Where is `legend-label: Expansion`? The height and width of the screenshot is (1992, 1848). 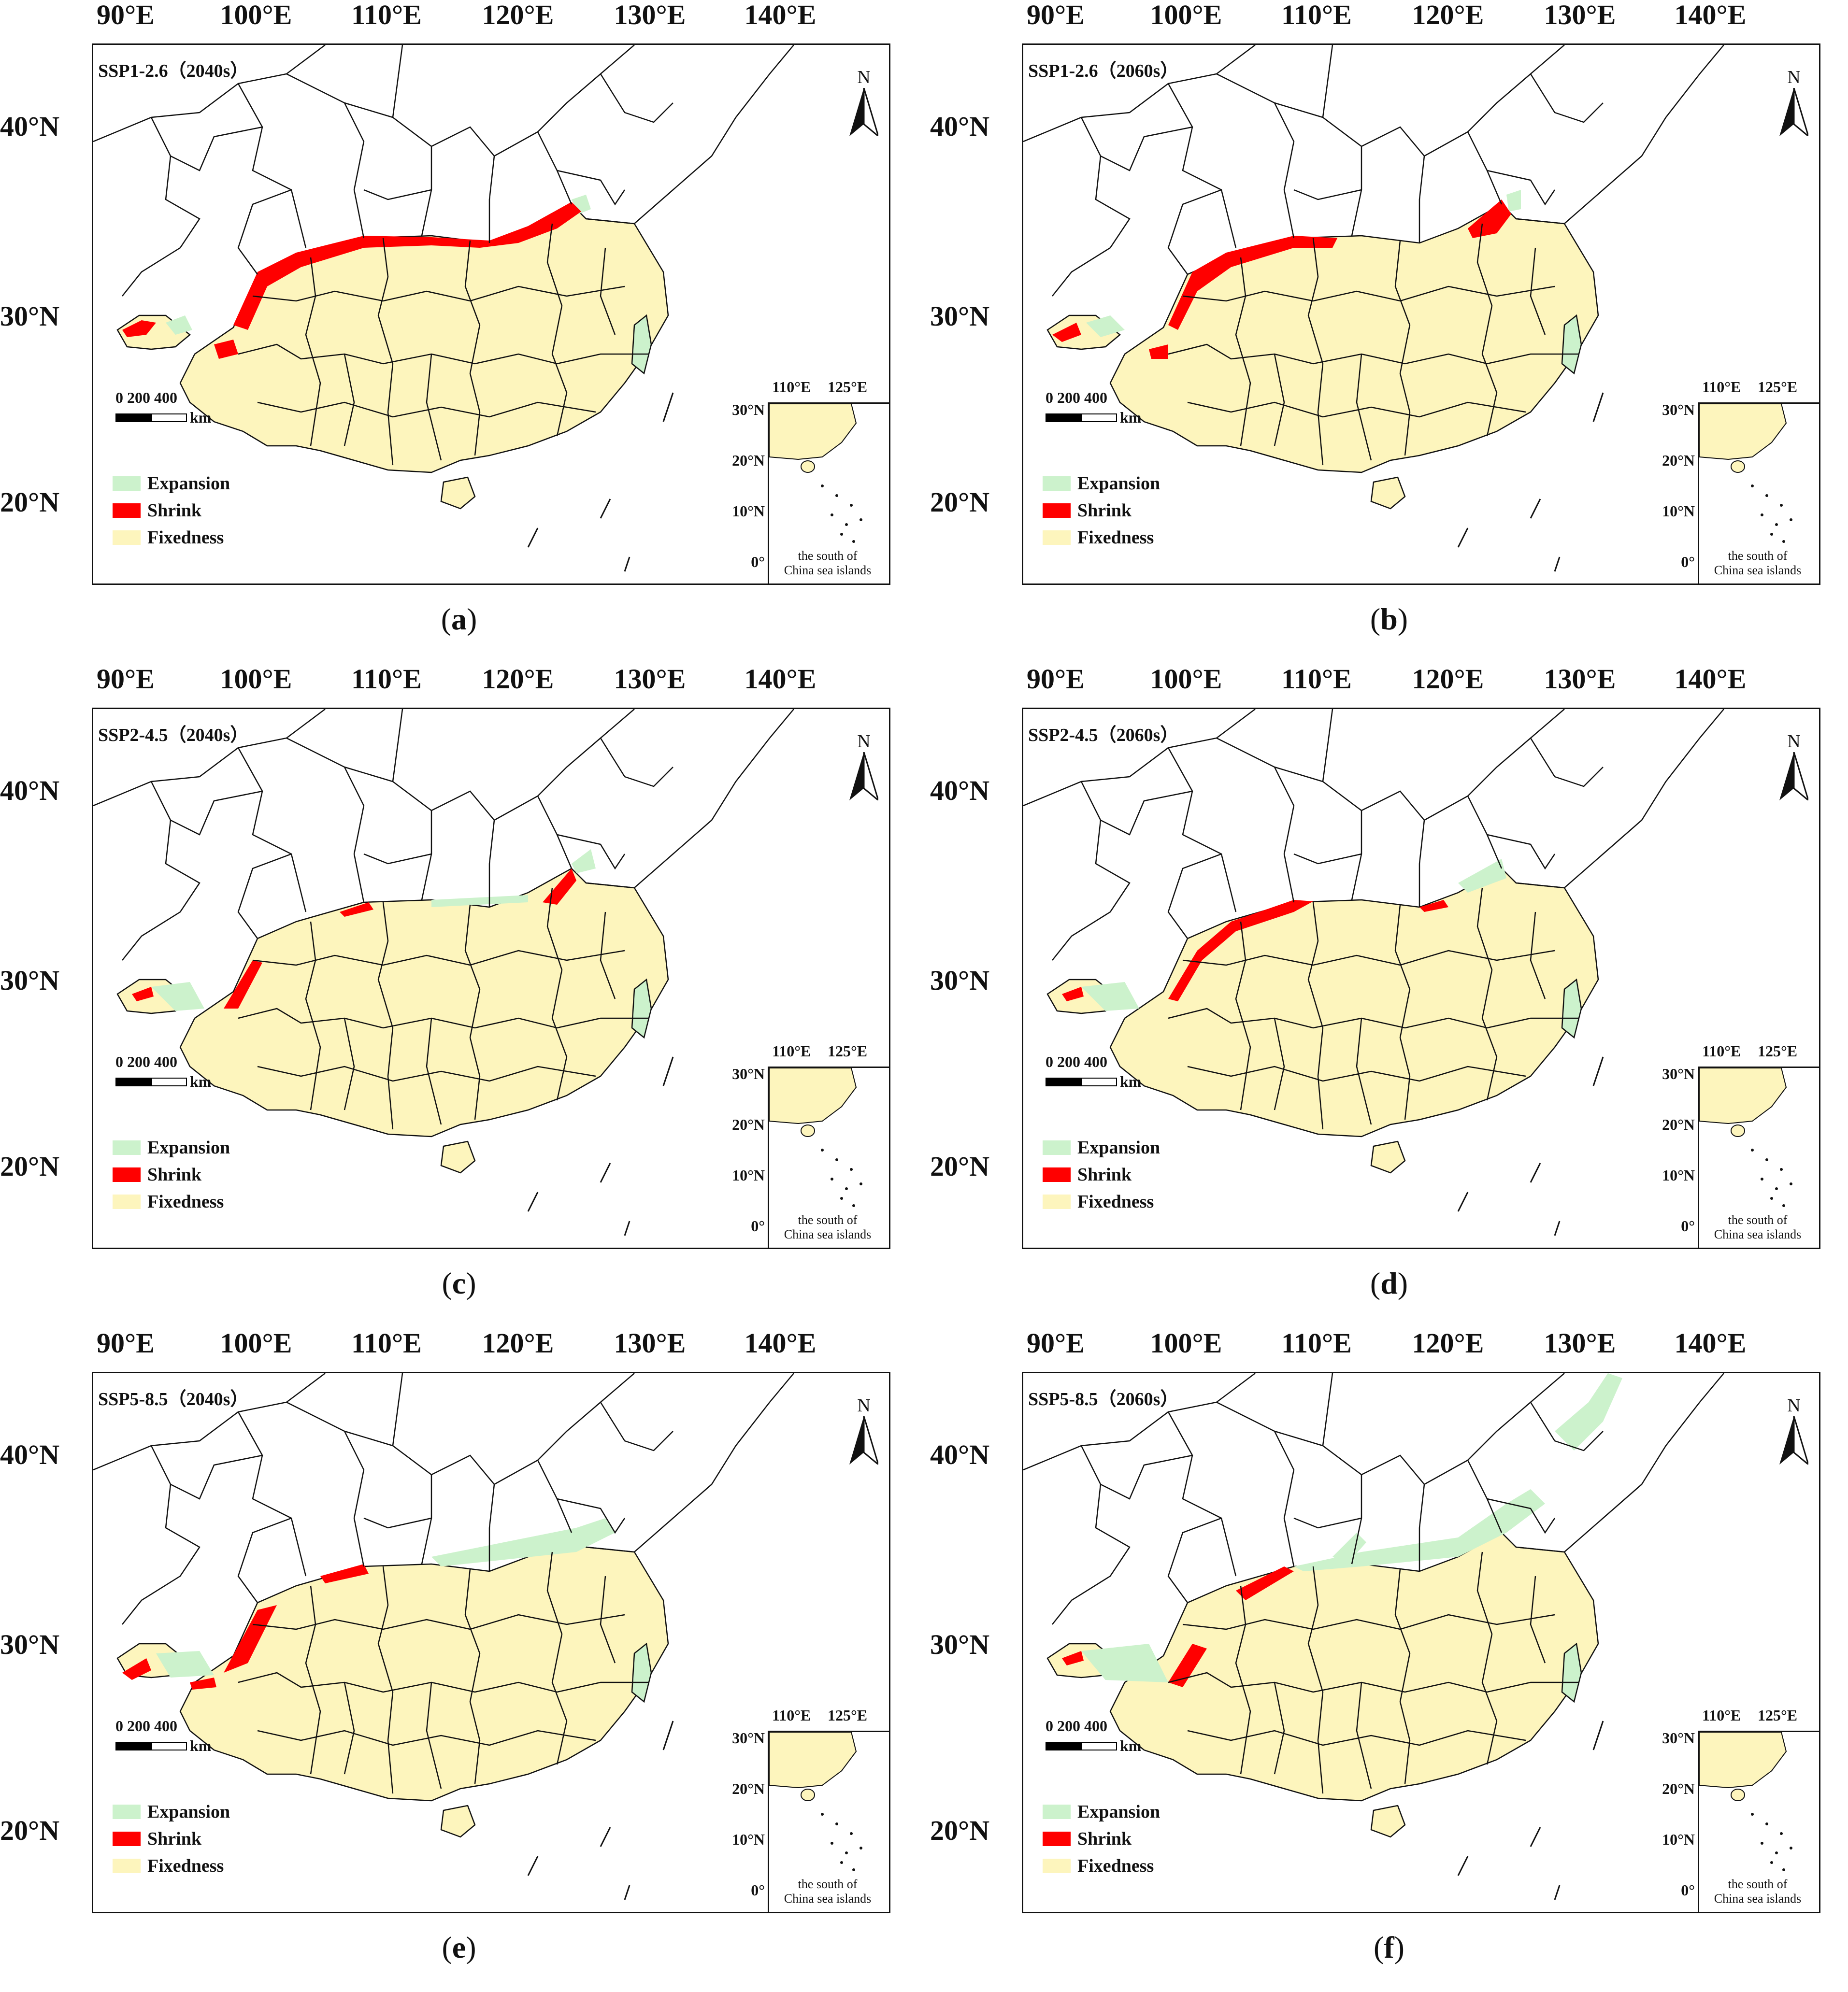 legend-label: Expansion is located at coordinates (1118, 1148).